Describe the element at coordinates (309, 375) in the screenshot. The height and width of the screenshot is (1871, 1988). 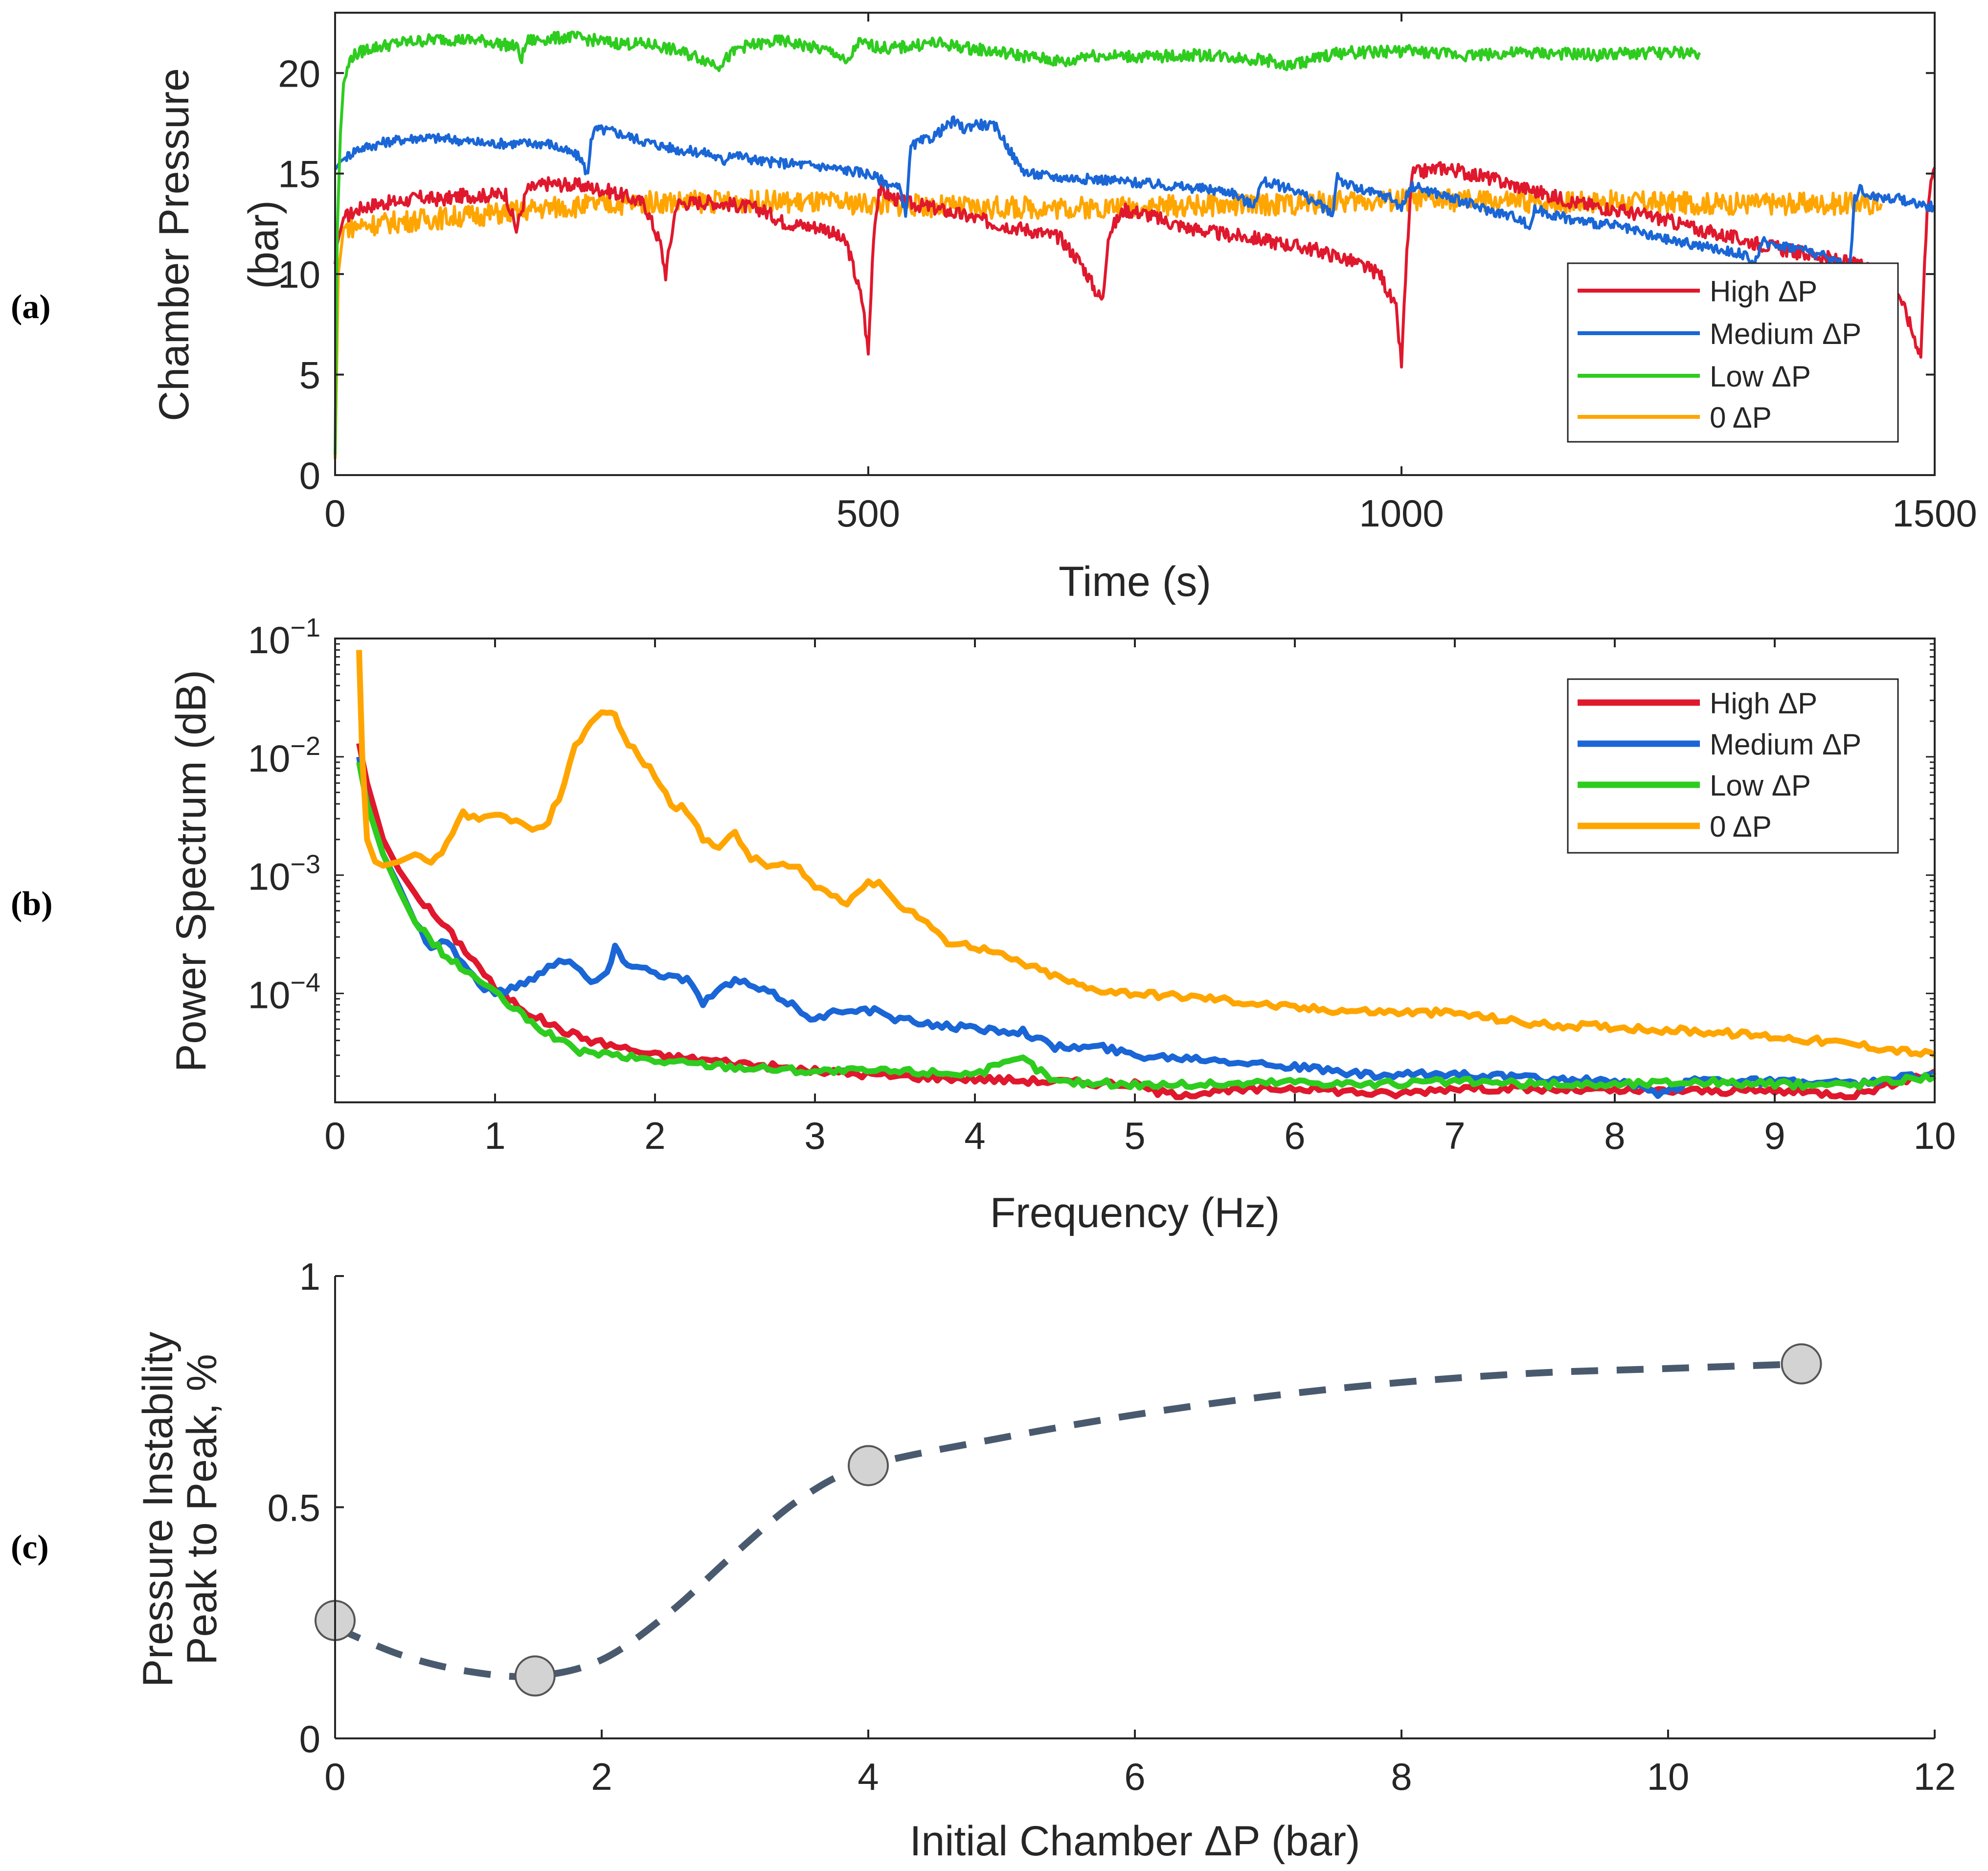
I see `panel-a-ytick-label: 5` at that location.